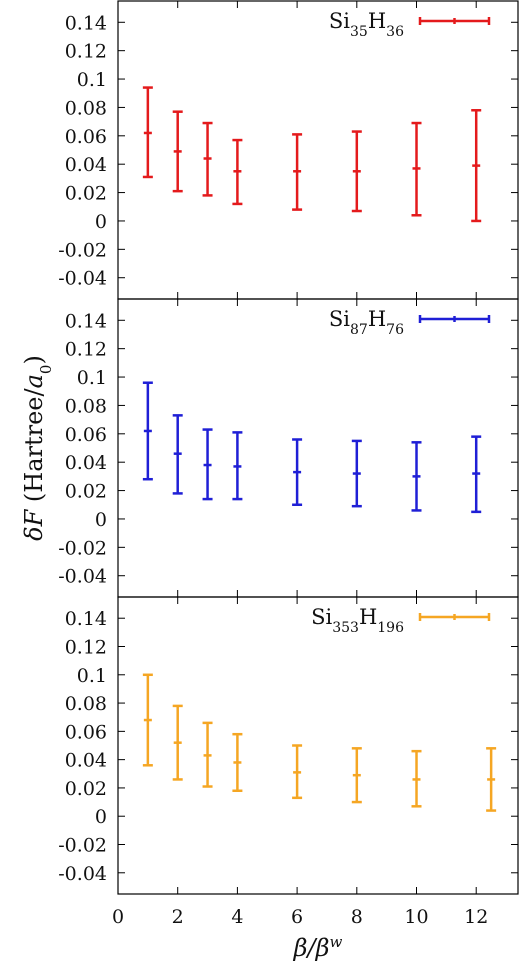  Describe the element at coordinates (357, 917) in the screenshot. I see `x-tick-label: 8` at that location.